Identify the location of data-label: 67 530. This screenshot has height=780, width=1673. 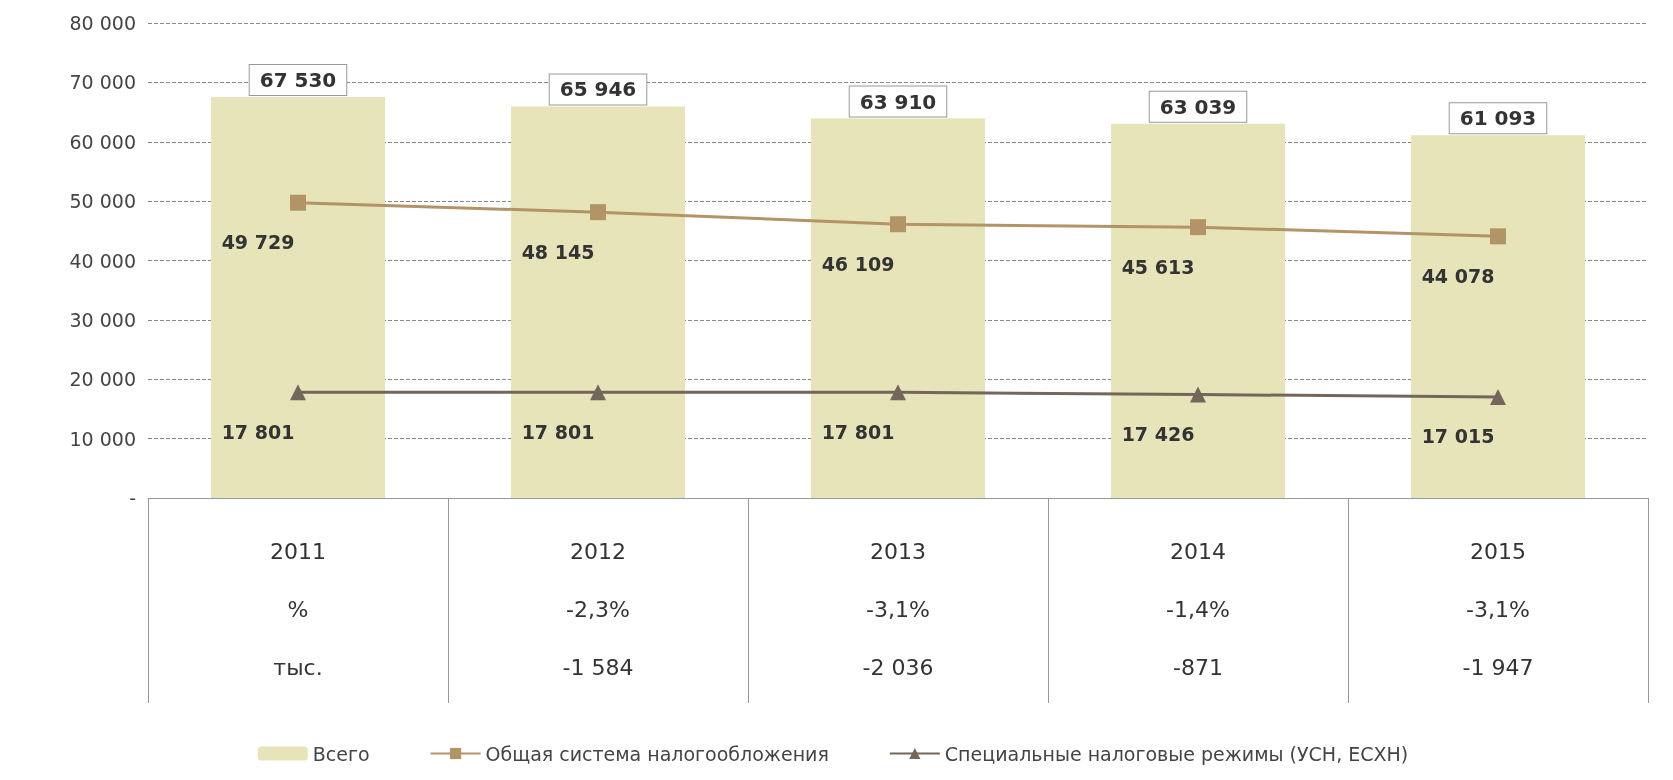
(298, 80).